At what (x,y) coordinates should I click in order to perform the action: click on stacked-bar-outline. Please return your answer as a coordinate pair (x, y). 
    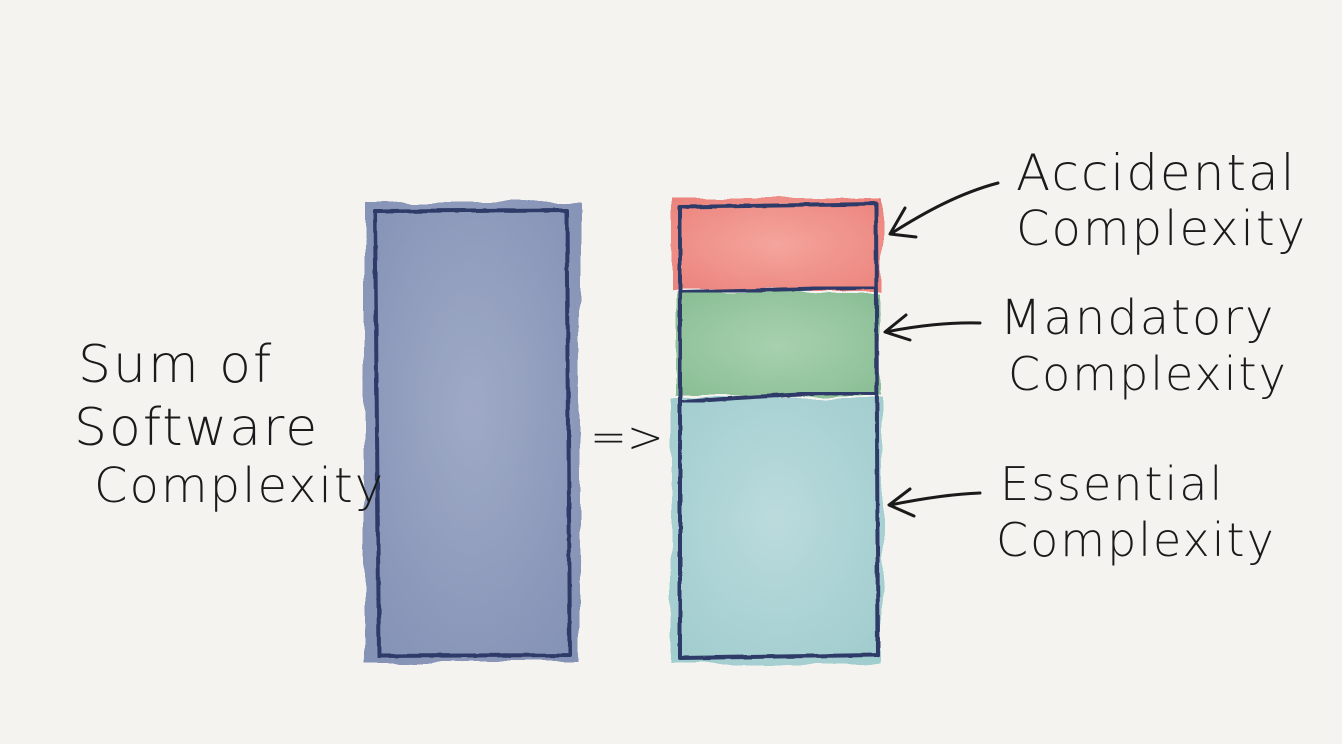
    Looking at the image, I should click on (779, 431).